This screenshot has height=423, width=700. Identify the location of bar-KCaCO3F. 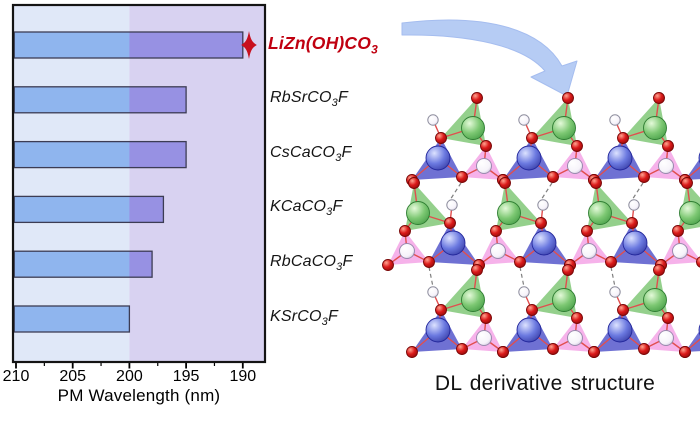
(89, 209).